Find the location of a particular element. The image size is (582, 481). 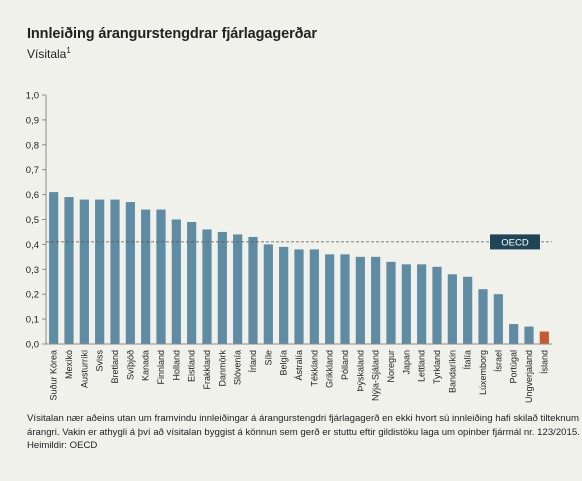

y-tick-label: 0,8 is located at coordinates (32, 145).